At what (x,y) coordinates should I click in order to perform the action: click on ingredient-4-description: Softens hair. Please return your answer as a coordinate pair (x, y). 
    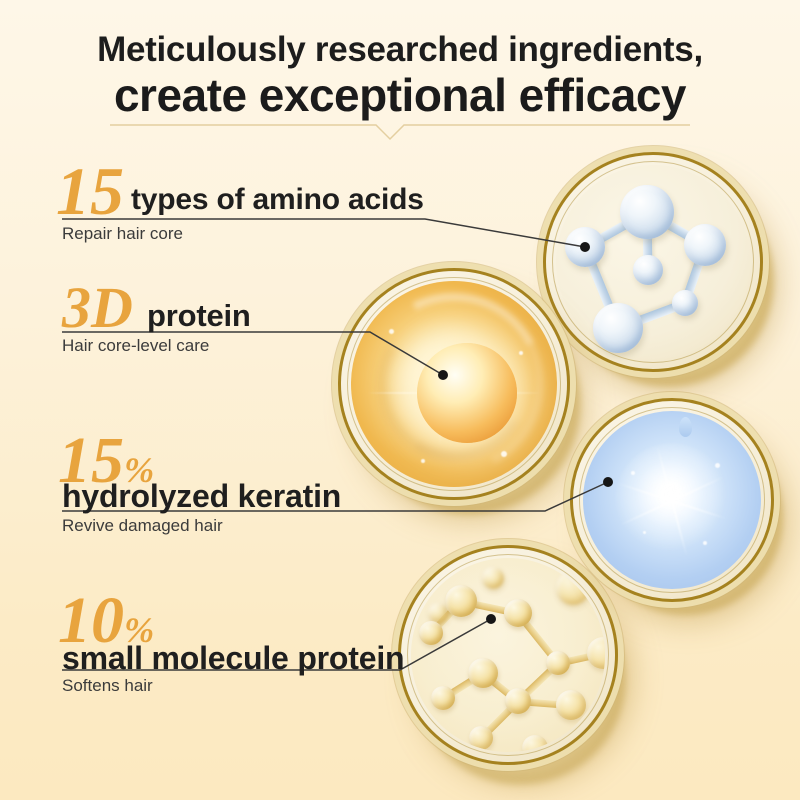
    Looking at the image, I should click on (107, 685).